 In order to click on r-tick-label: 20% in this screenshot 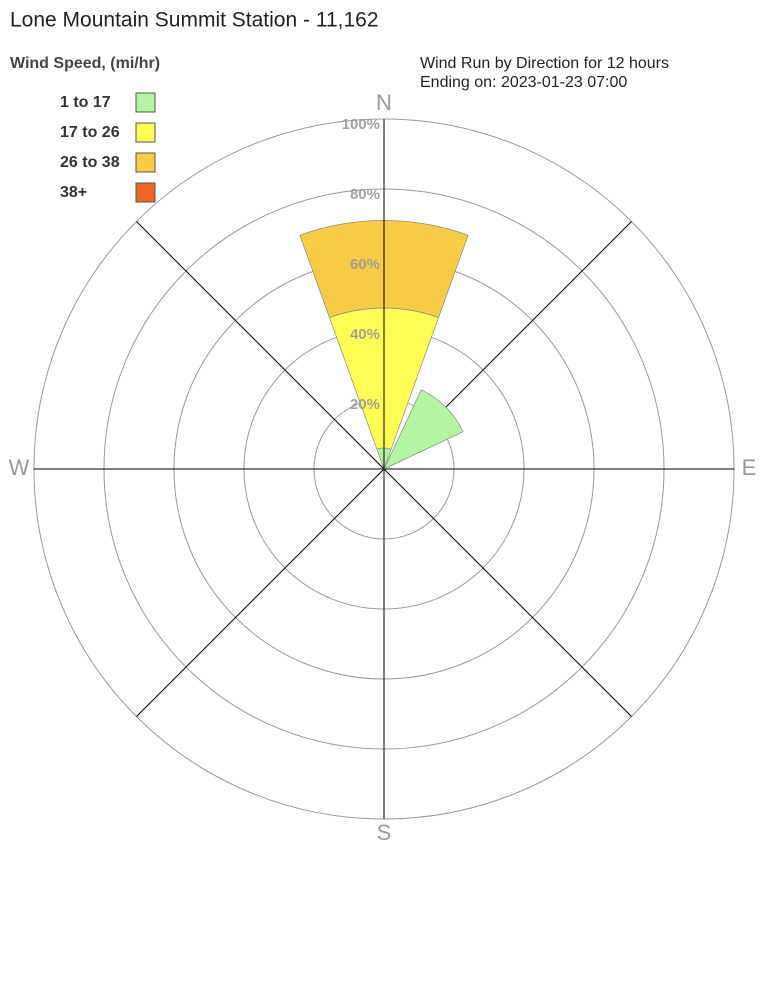, I will do `click(365, 404)`.